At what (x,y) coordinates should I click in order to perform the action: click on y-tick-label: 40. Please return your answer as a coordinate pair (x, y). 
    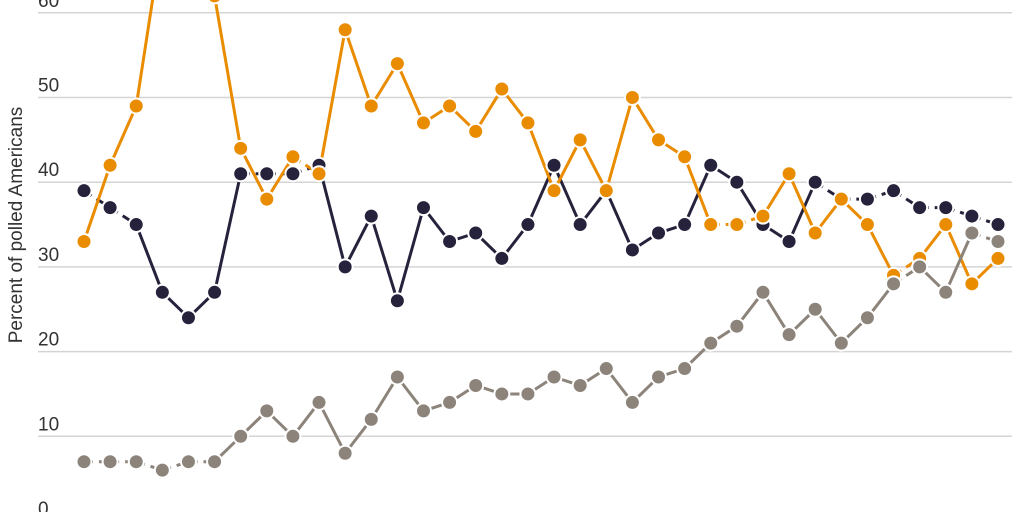
    Looking at the image, I should click on (48, 170).